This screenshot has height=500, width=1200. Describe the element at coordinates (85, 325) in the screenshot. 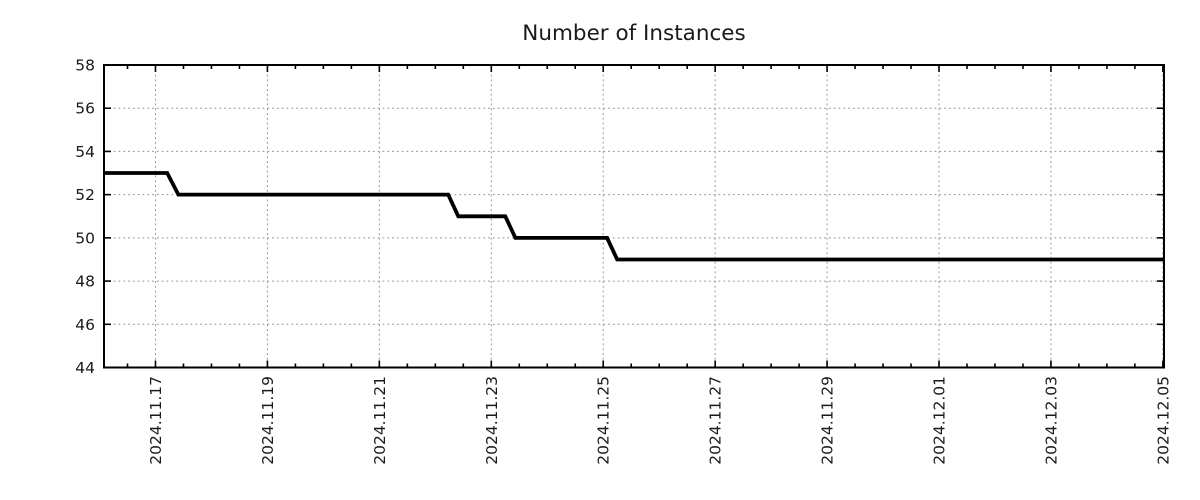

I see `y-tick-label: 46` at that location.